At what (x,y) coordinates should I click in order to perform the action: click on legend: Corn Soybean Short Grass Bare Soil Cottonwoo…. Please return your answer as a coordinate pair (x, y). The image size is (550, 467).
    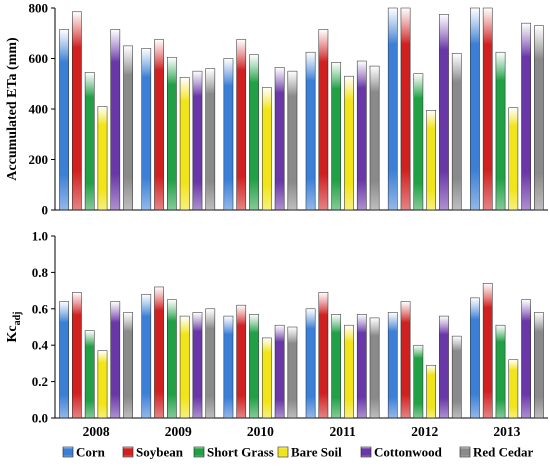
    Looking at the image, I should click on (298, 452).